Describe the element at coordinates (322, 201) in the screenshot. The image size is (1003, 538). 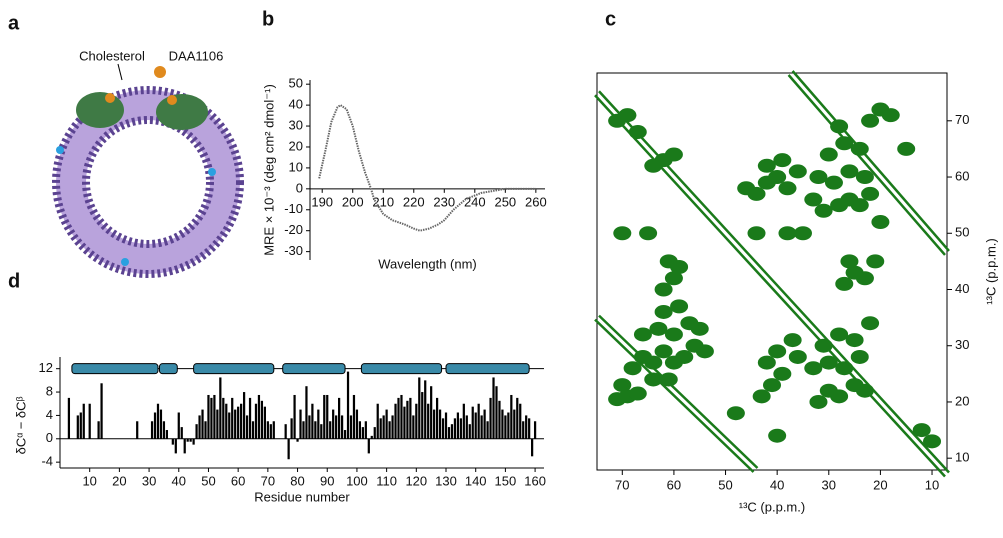
I see `x-tick-label: 190` at that location.